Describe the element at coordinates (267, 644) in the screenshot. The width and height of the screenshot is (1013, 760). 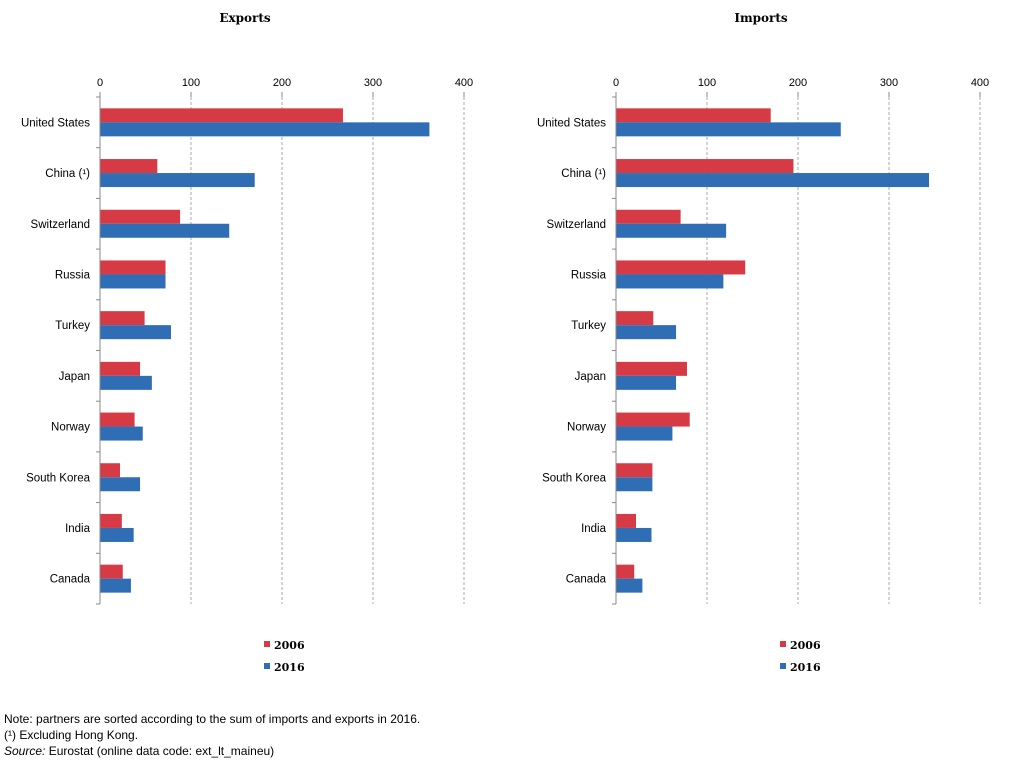
I see `legend-swatch-exports-2006` at that location.